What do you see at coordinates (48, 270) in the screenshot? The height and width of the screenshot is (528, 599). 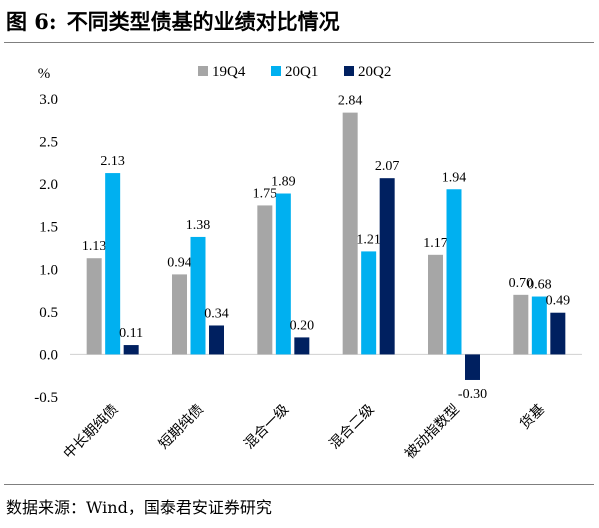 I see `y-tick-label: 1.0` at bounding box center [48, 270].